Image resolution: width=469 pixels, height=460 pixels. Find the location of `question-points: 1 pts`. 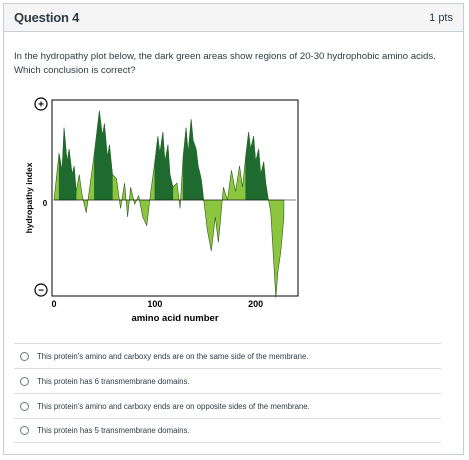

question-points: 1 pts is located at coordinates (441, 17).